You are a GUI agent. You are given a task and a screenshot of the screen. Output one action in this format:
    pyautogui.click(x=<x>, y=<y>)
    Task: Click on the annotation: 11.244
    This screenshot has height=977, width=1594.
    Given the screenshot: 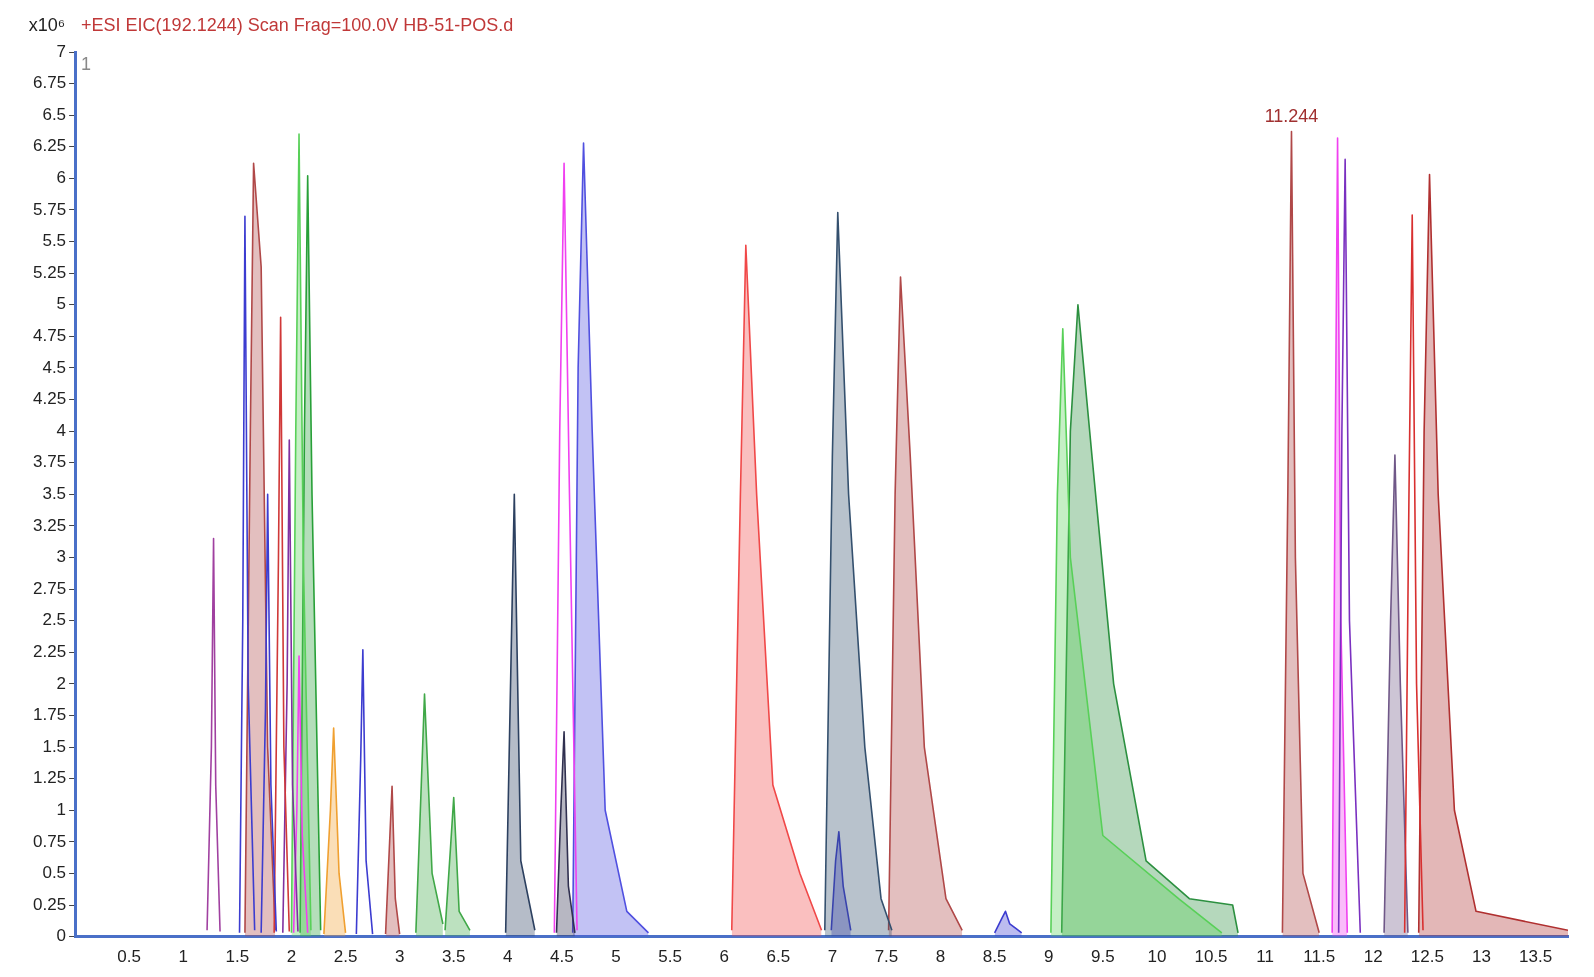 What is the action you would take?
    pyautogui.click(x=1291, y=115)
    